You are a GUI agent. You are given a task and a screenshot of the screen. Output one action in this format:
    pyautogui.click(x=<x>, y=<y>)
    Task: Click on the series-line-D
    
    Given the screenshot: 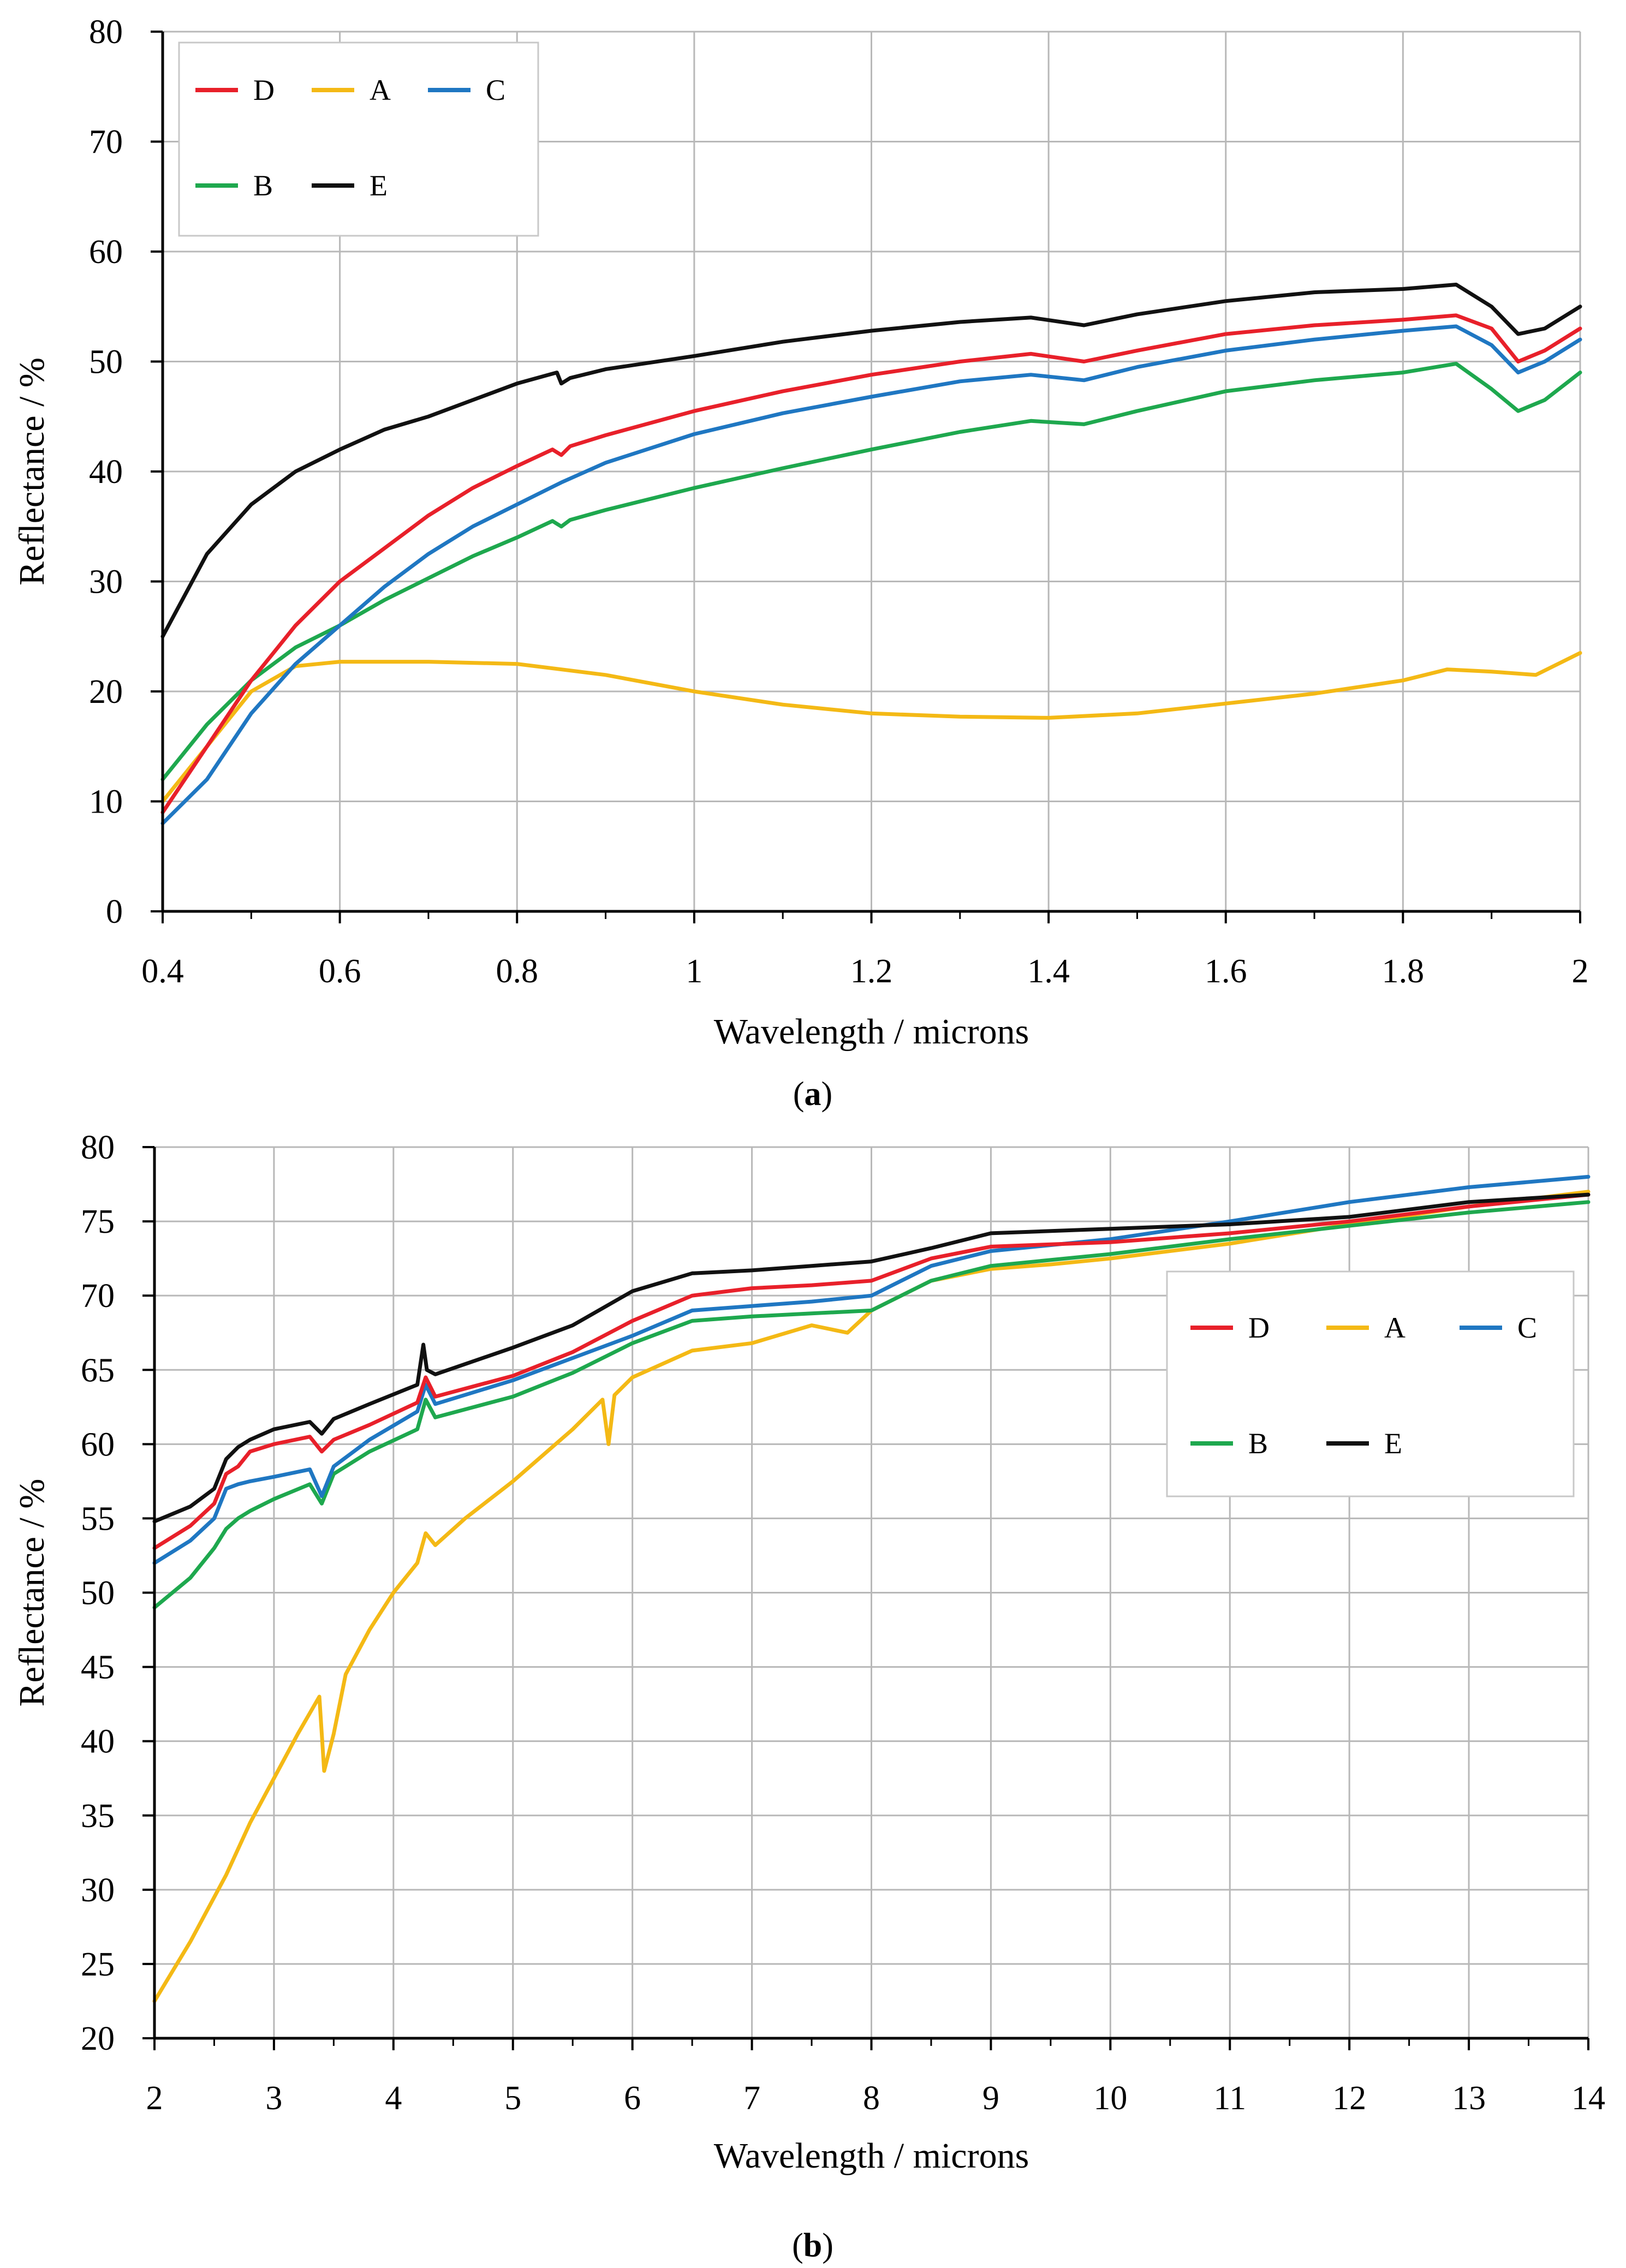 What is the action you would take?
    pyautogui.click(x=871, y=1371)
    